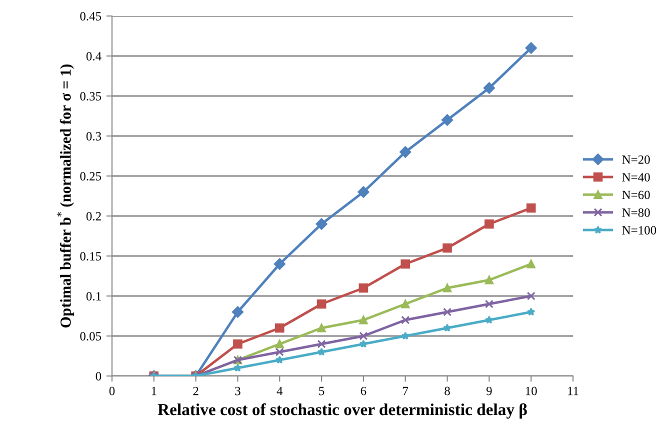 The height and width of the screenshot is (435, 664). I want to click on x-tick-label: 2, so click(195, 391).